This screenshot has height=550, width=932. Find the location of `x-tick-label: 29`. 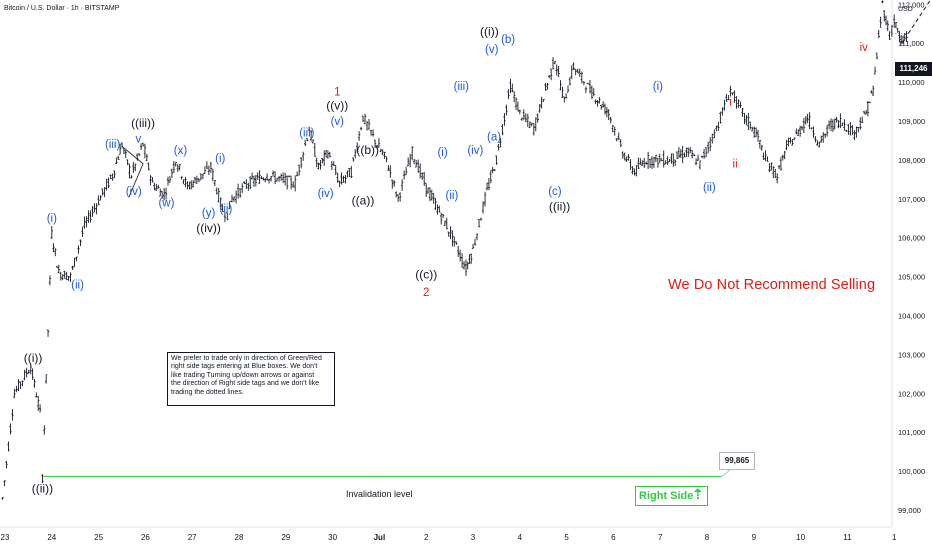

x-tick-label: 29 is located at coordinates (285, 537).